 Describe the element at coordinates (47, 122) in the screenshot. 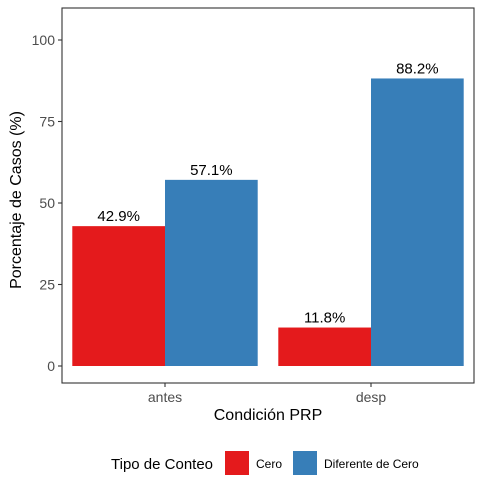

I see `y-tick-label: 75` at that location.